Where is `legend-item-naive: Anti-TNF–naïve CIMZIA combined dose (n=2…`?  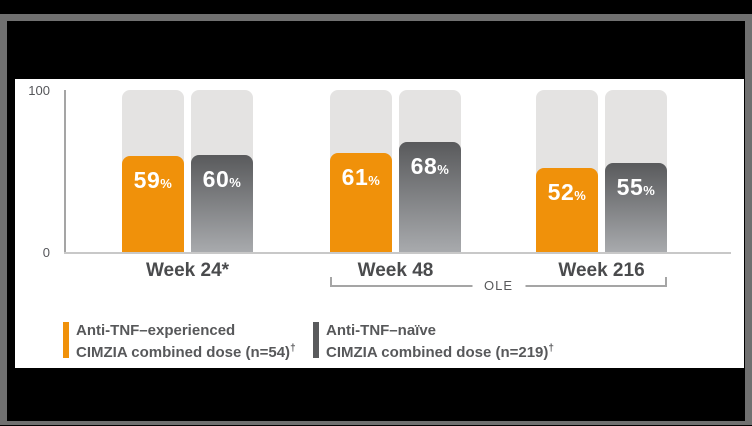
legend-item-naive: Anti-TNF–naïve CIMZIA combined dose (n=2… is located at coordinates (433, 341).